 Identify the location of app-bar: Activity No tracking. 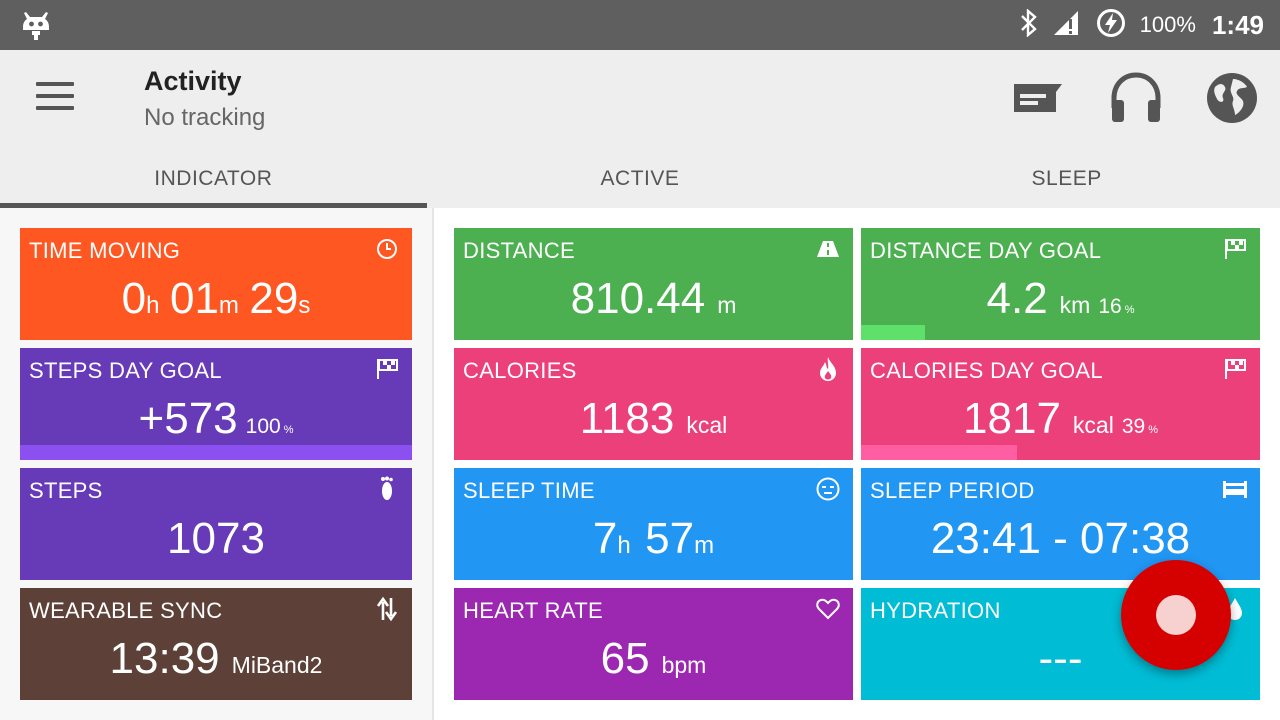
(640, 98).